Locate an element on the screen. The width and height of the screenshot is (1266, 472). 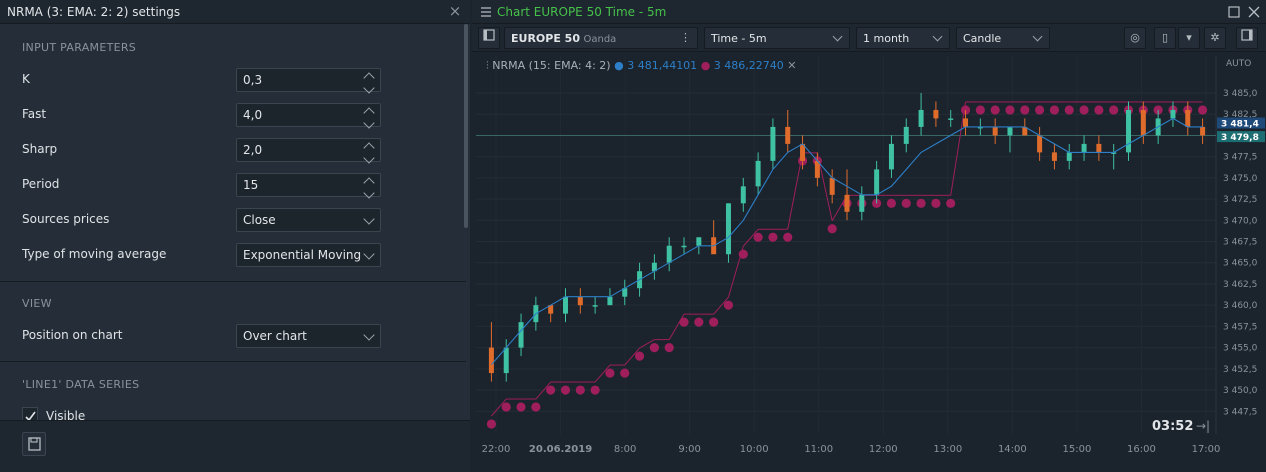
symbol-selector: EUROPE 50 Oanda ⋮ is located at coordinates (601, 38).